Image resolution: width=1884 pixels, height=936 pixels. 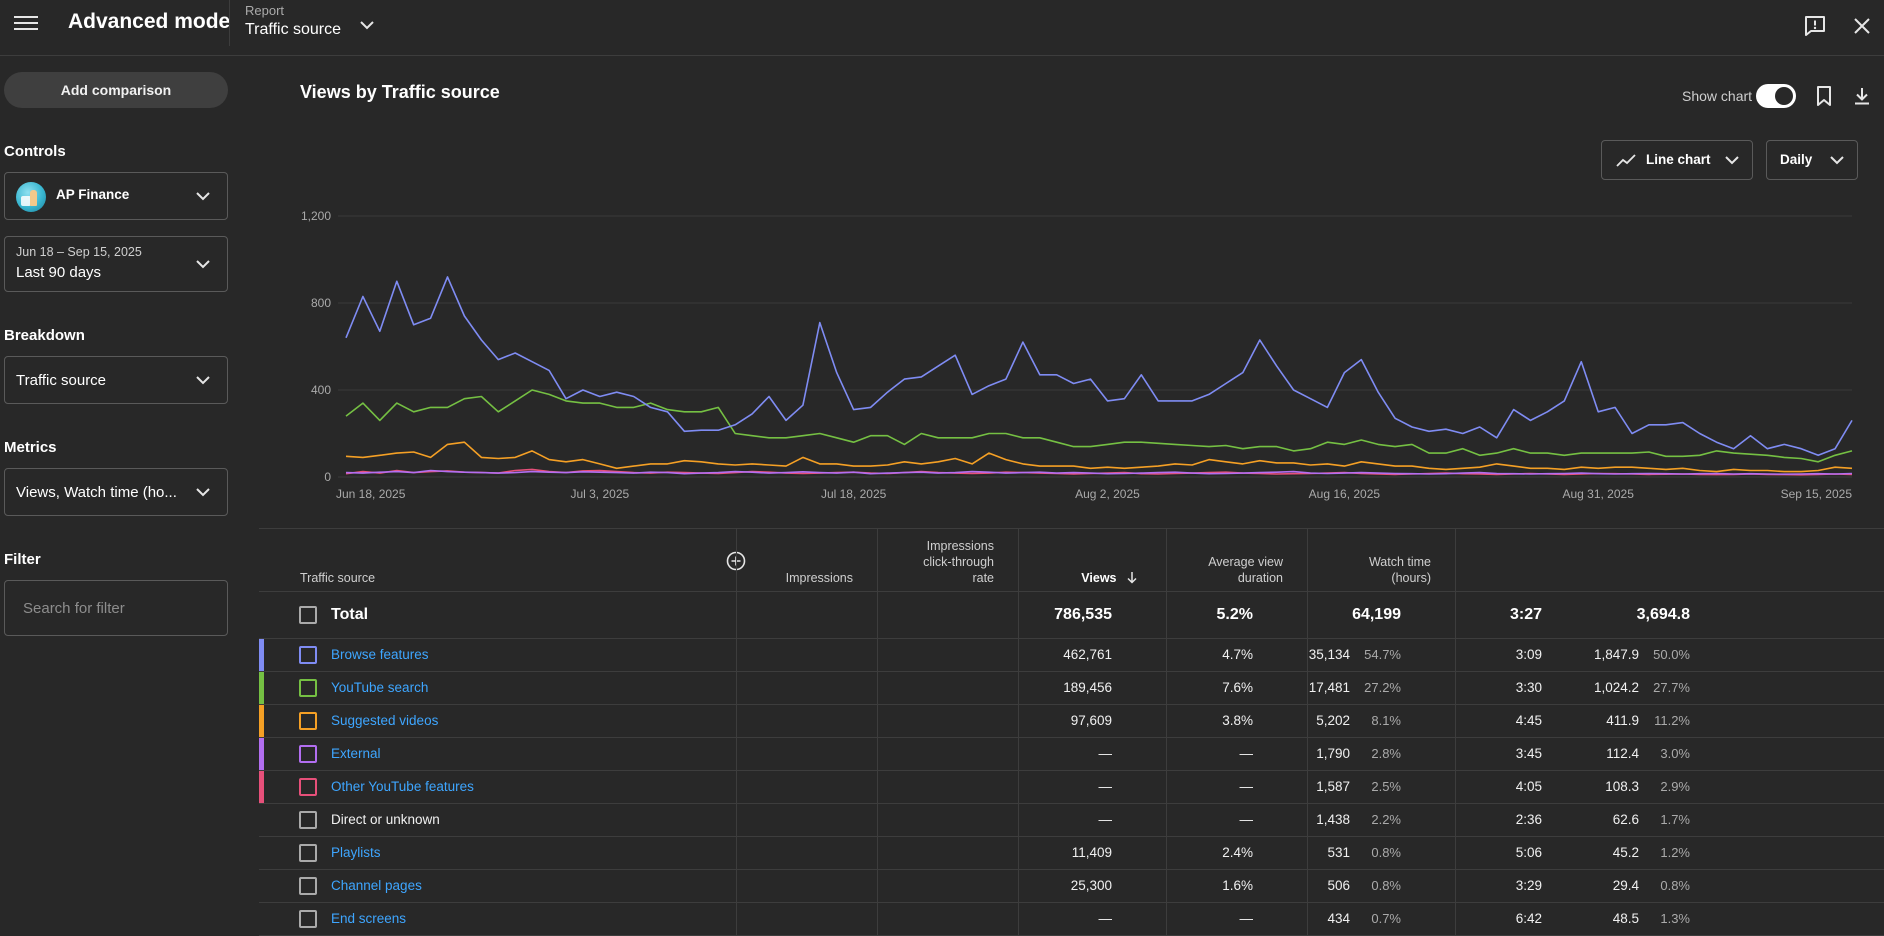 What do you see at coordinates (1234, 614) in the screenshot?
I see `total-ctr: 5.2%` at bounding box center [1234, 614].